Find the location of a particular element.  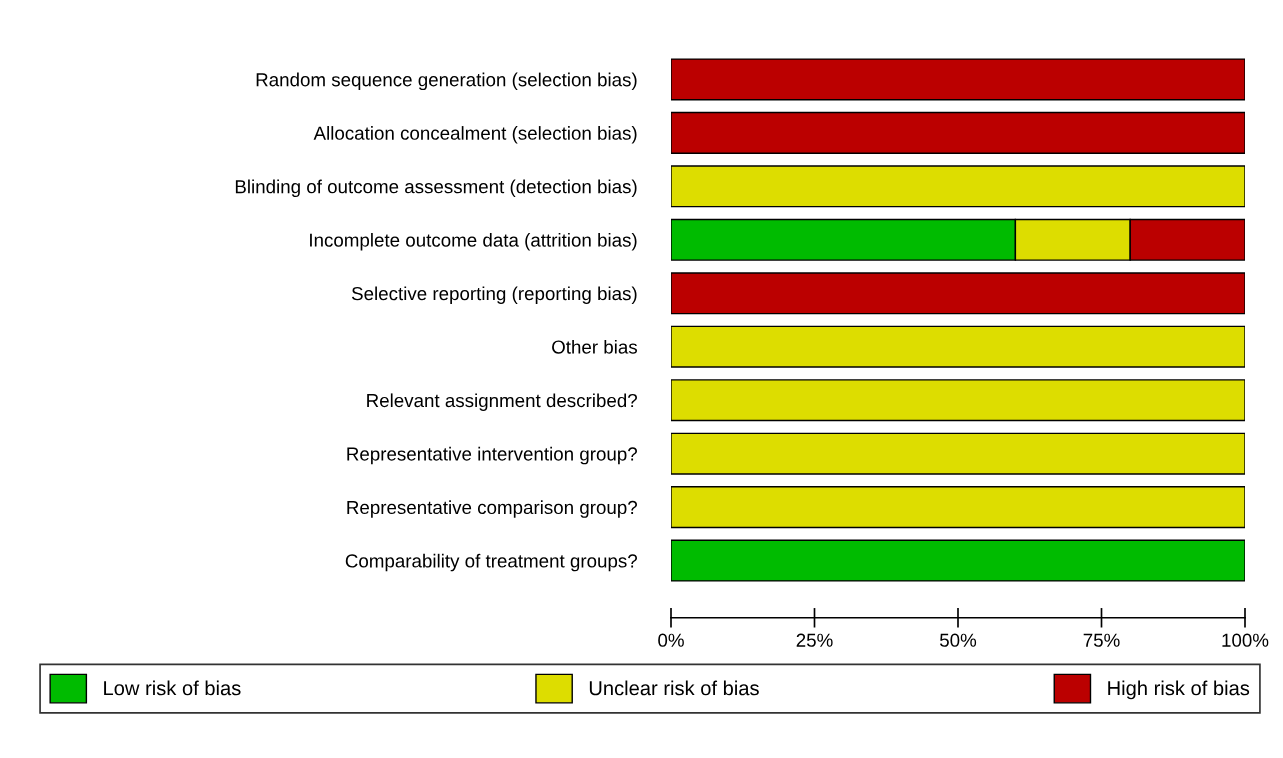

y-tick-label: Representative intervention group? is located at coordinates (492, 455).